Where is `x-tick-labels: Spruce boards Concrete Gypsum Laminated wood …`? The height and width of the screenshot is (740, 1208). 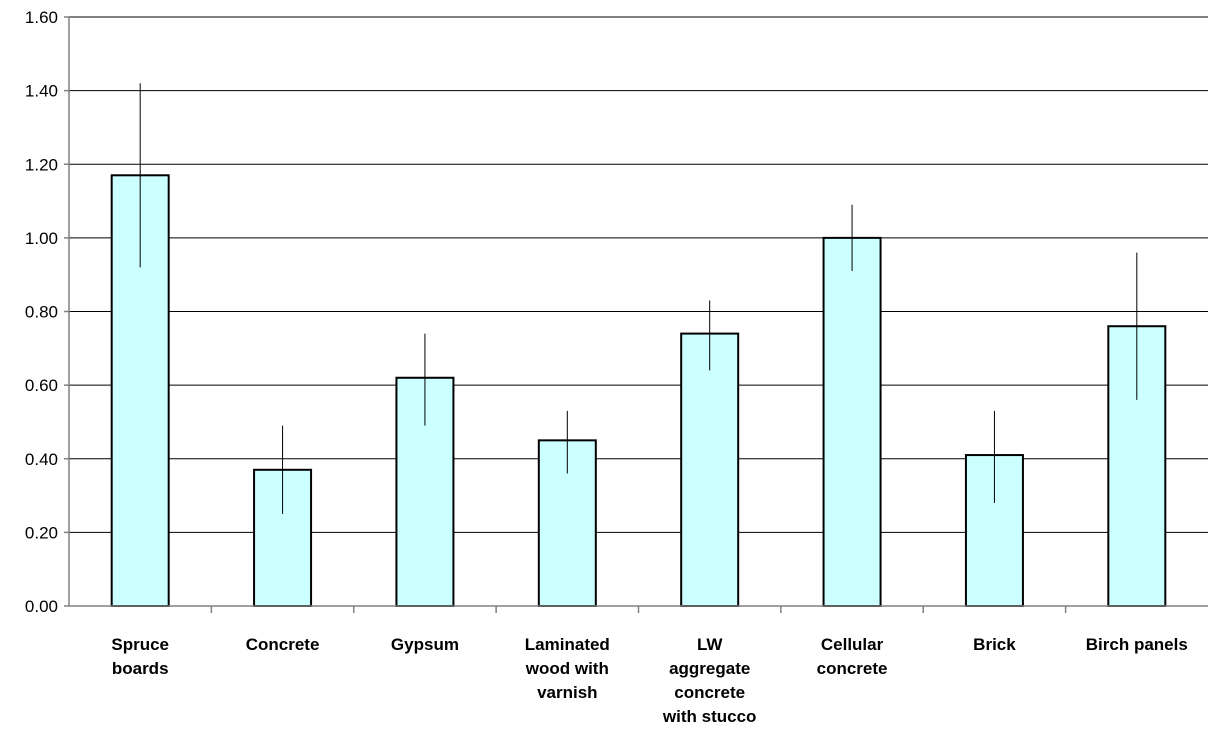
x-tick-labels: Spruce boards Concrete Gypsum Laminated wood … is located at coordinates (649, 680).